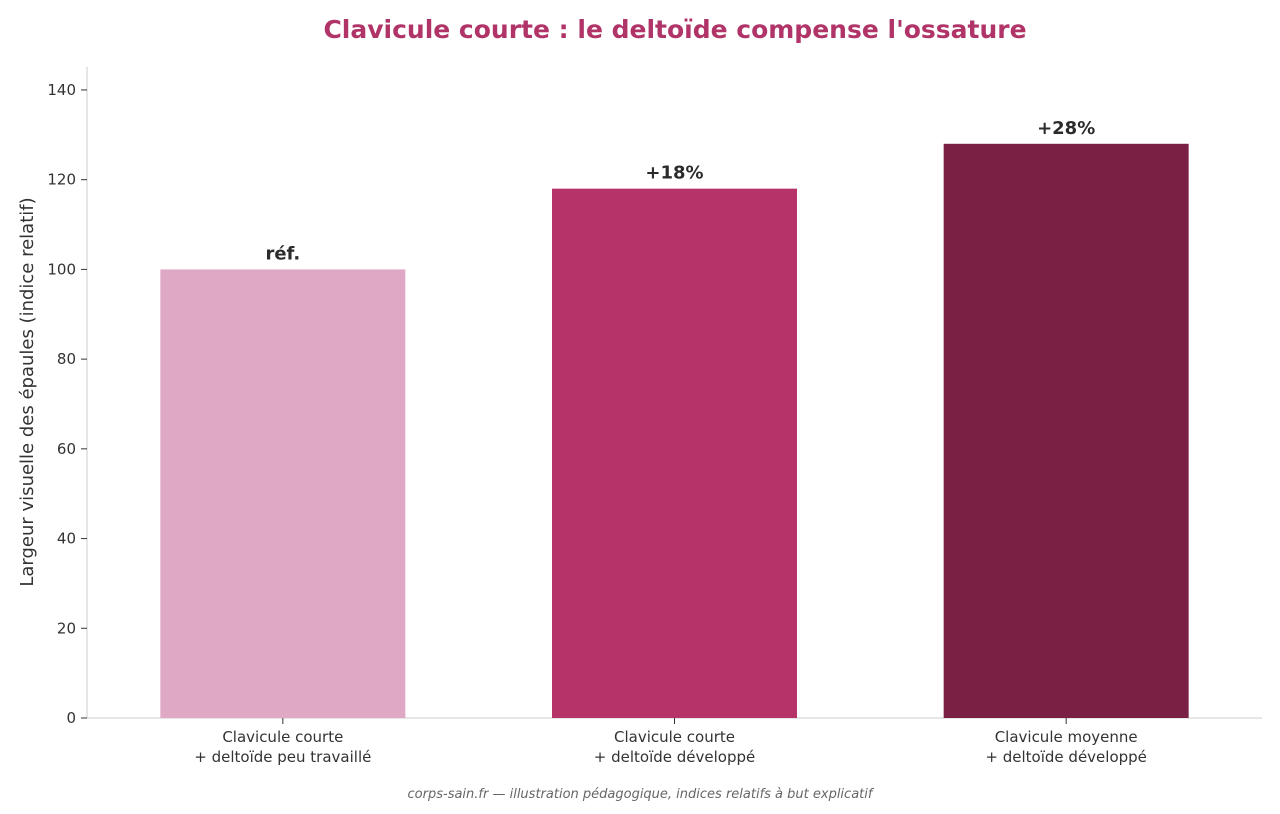 The width and height of the screenshot is (1280, 814). What do you see at coordinates (66, 628) in the screenshot?
I see `y-tick-label: 20` at bounding box center [66, 628].